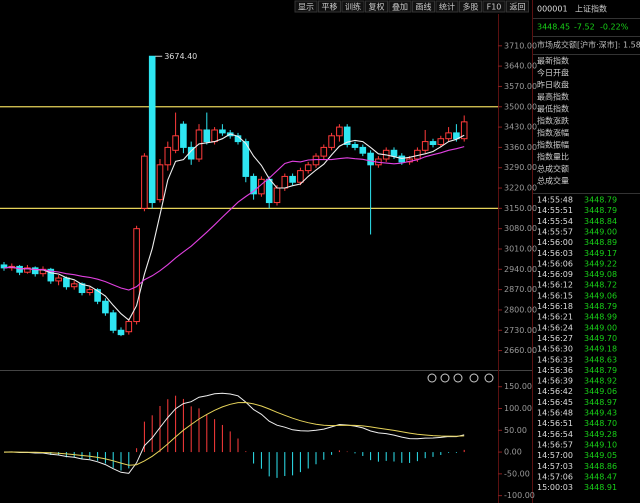  What do you see at coordinates (555, 434) in the screenshot?
I see `tick-time: 14:56:54` at bounding box center [555, 434].